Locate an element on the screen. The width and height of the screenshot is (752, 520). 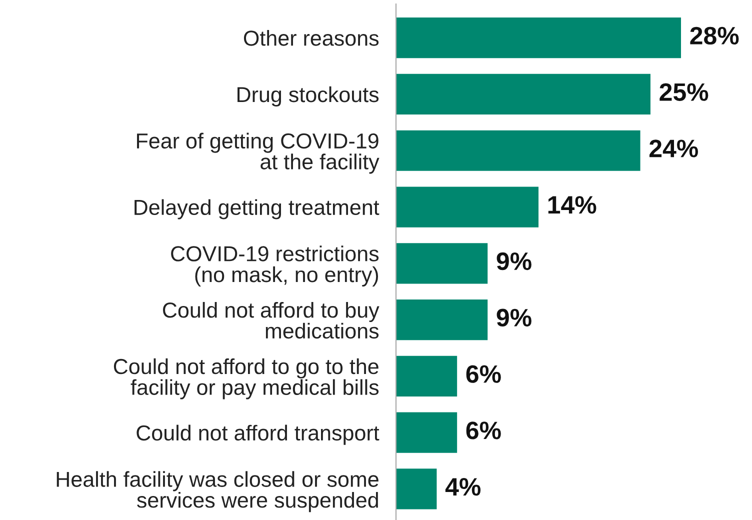
data-label: 24% is located at coordinates (673, 149).